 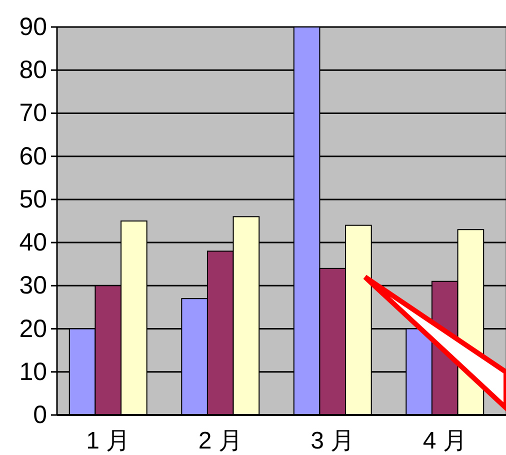 I want to click on y-tick-label: 90, so click(x=33, y=27).